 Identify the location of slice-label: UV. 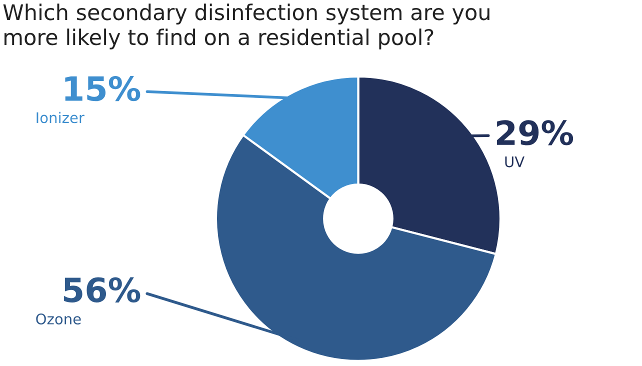
(514, 162).